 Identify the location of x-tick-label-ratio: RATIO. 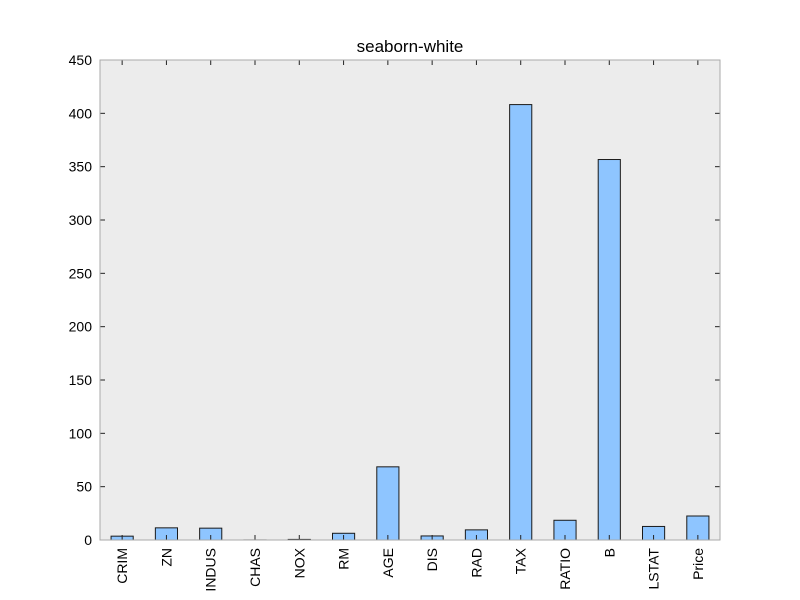
(565, 569).